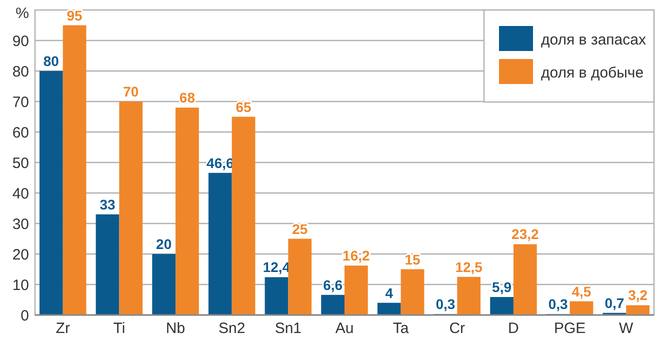 This screenshot has height=342, width=662. I want to click on data-label: 68, so click(187, 98).